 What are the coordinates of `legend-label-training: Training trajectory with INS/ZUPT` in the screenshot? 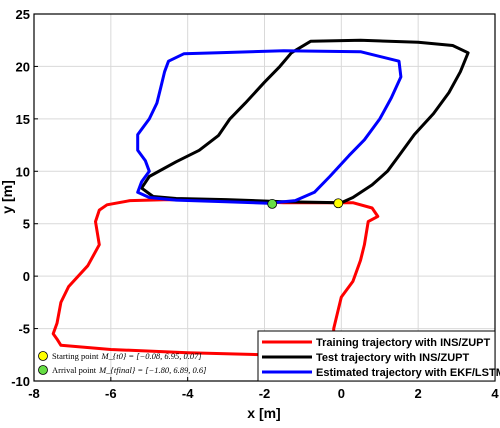 It's located at (403, 343).